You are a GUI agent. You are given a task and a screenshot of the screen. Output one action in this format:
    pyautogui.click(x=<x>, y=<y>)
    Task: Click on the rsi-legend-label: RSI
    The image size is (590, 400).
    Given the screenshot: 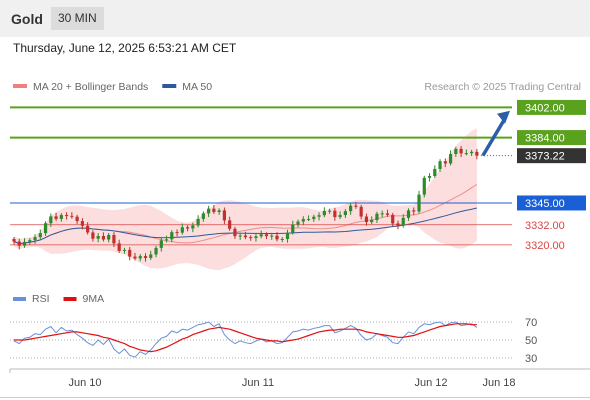 What is the action you would take?
    pyautogui.click(x=41, y=299)
    